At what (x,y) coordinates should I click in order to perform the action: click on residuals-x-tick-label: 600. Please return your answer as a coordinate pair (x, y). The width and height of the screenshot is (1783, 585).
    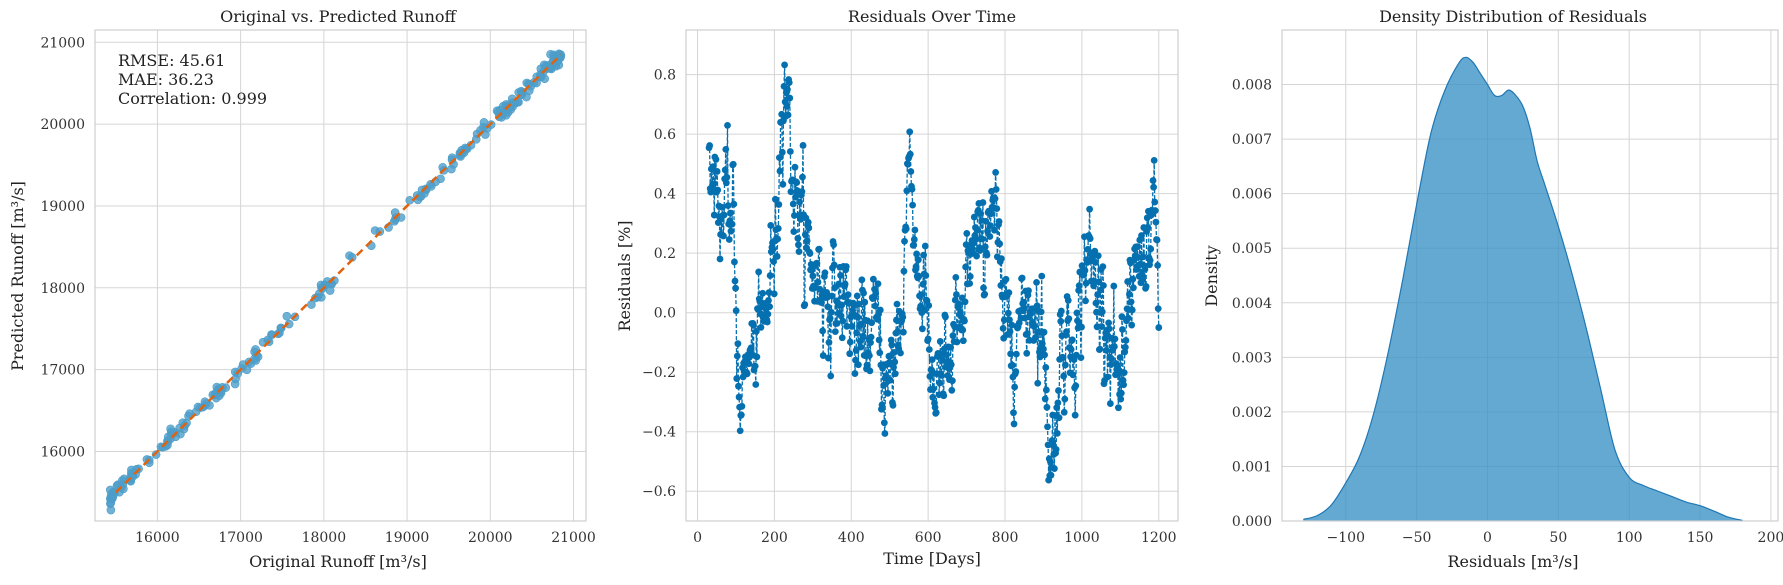
    Looking at the image, I should click on (928, 538).